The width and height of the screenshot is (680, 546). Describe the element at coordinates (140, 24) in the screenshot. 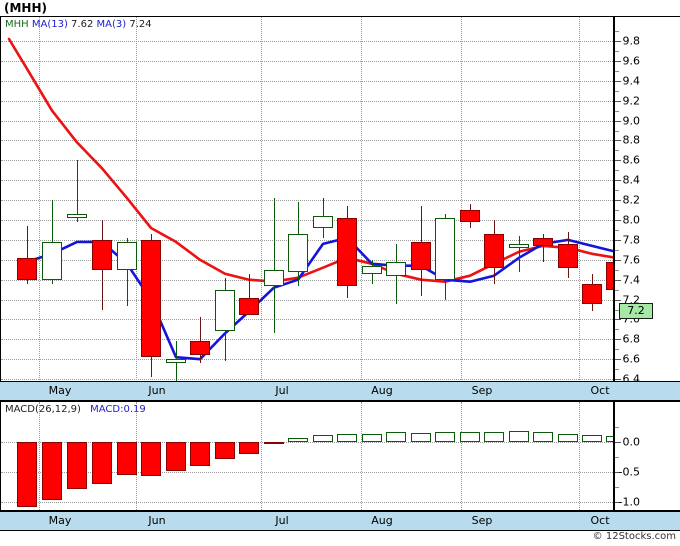

I see `legend-ma3-value: 7.24` at that location.